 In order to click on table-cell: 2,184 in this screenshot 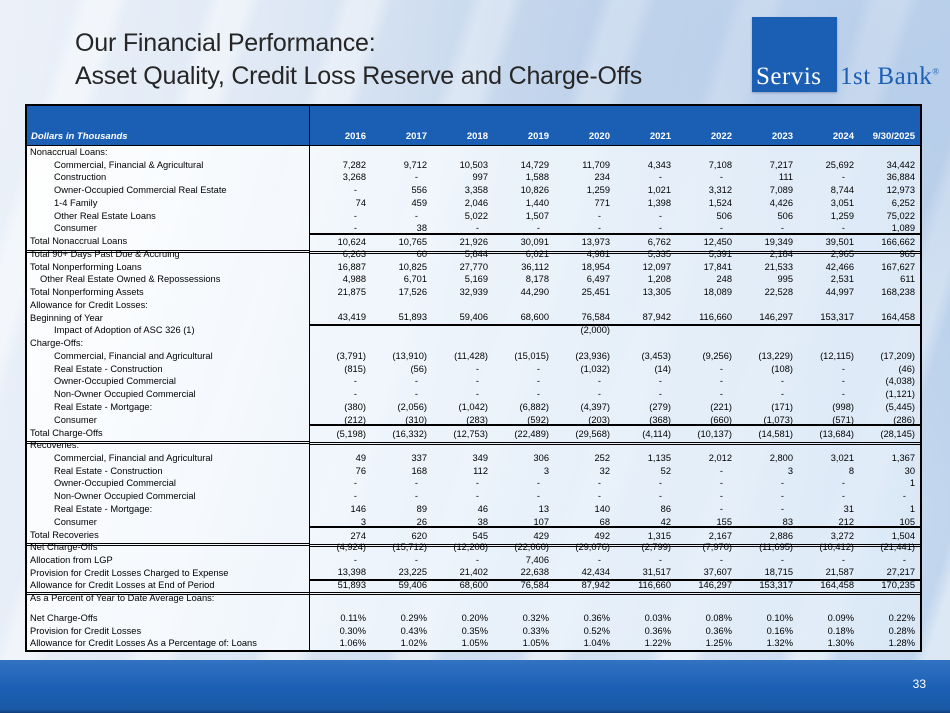, I will do `click(781, 253)`.